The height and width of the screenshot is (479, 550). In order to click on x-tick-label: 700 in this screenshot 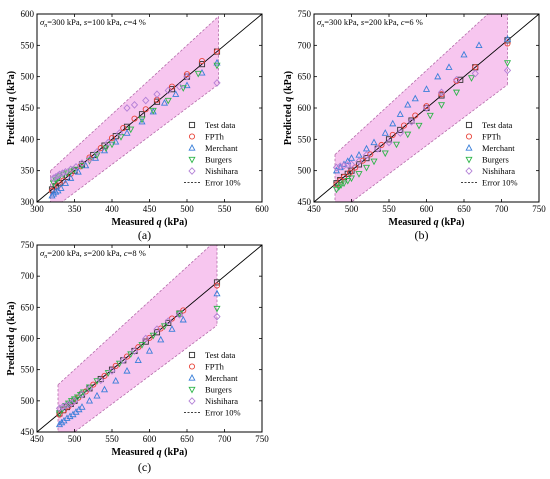, I will do `click(502, 209)`.